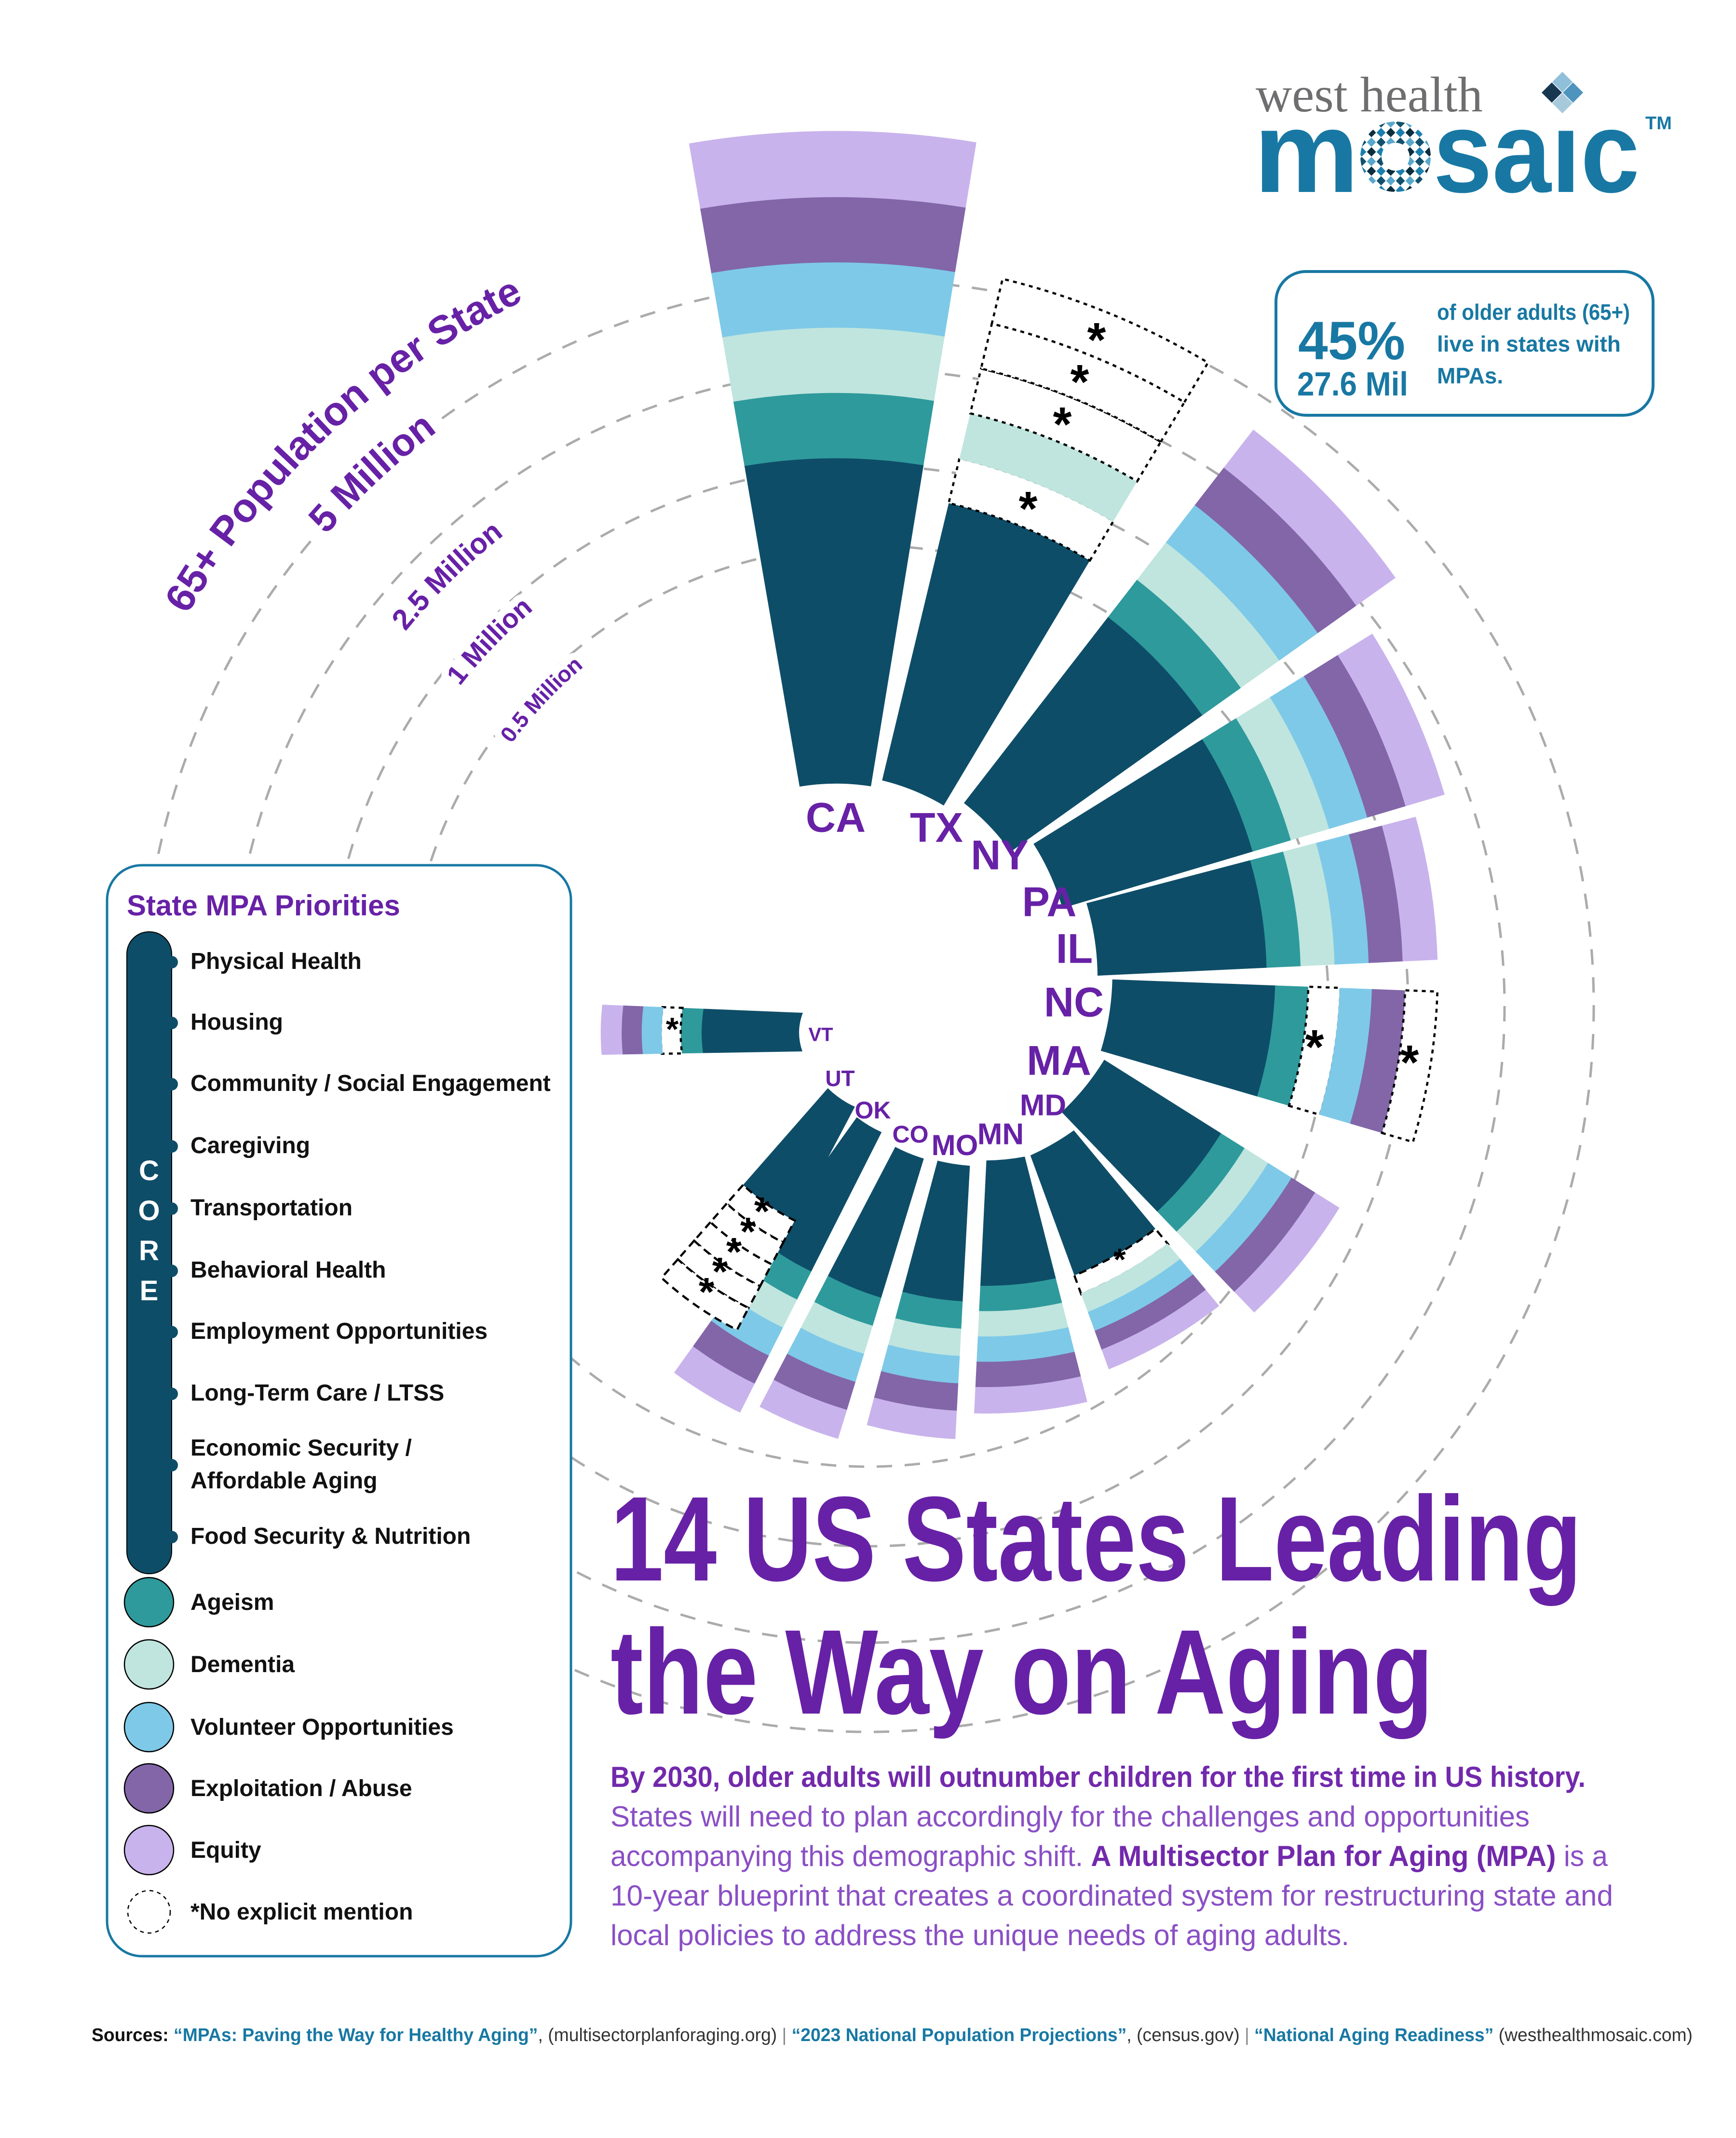 This screenshot has height=2138, width=1736. Describe the element at coordinates (288, 1270) in the screenshot. I see `svg-text: Behavioral Health` at that location.